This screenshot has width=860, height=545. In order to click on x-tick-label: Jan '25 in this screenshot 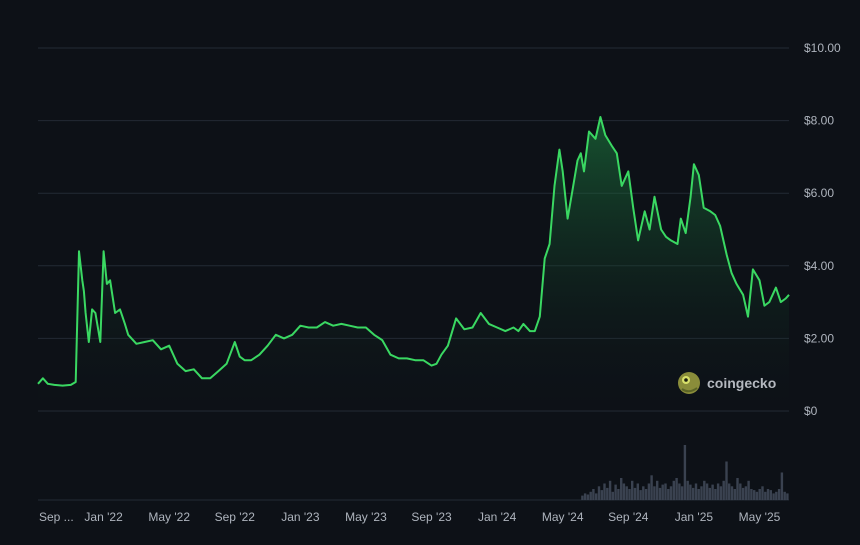, I will do `click(694, 517)`.